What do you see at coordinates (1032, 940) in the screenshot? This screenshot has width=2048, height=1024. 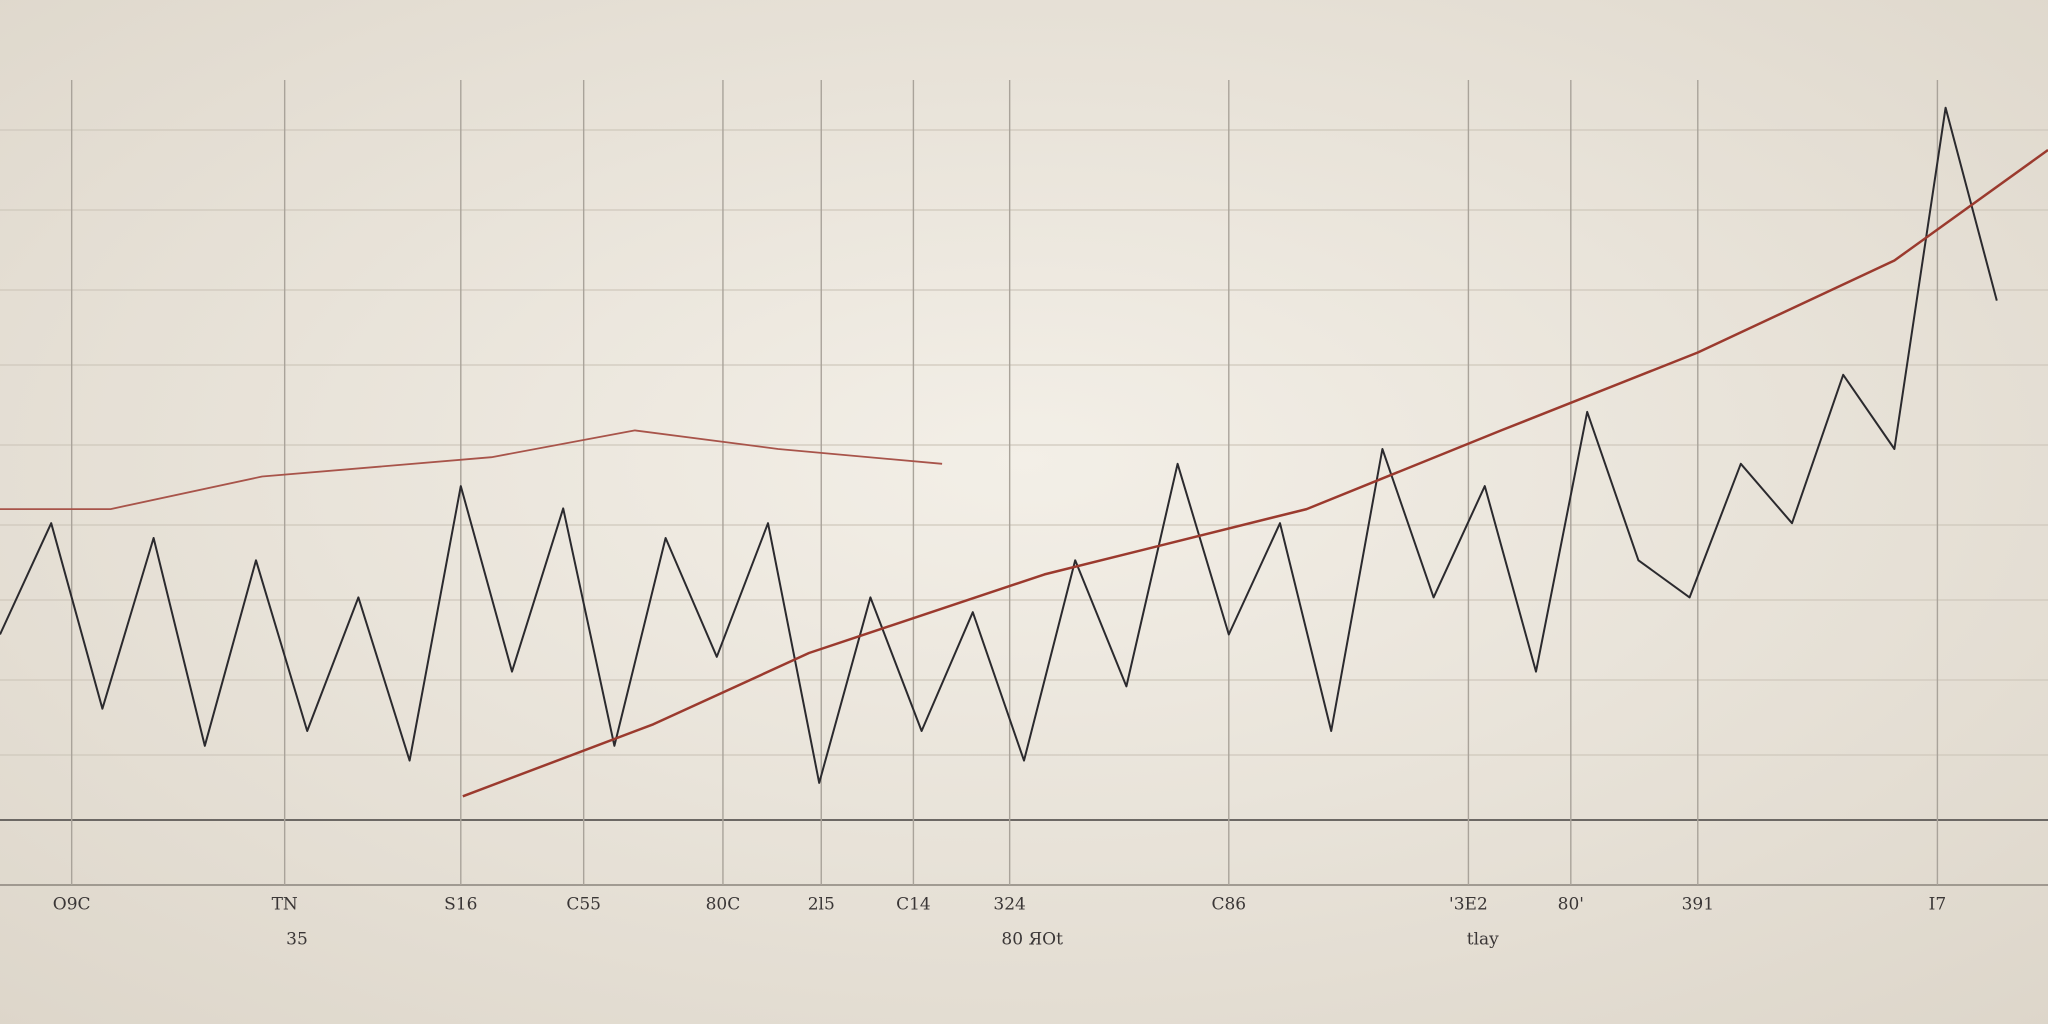 I see `x-tick-label-secondary: 80 ЯОt` at bounding box center [1032, 940].